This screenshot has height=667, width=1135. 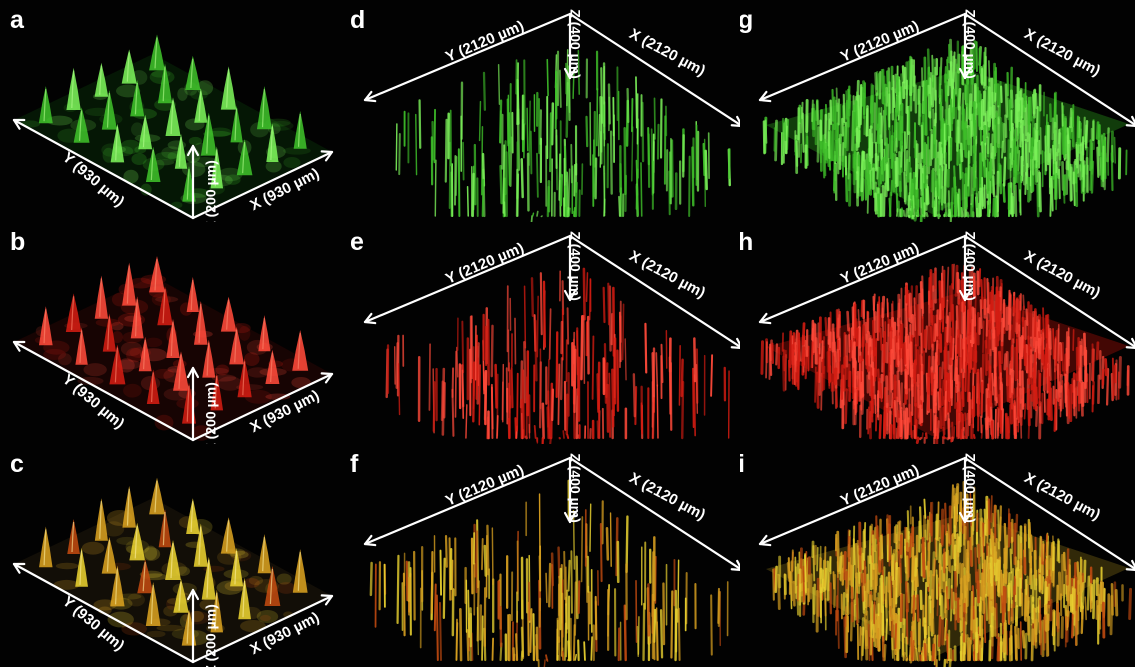 What do you see at coordinates (937, 555) in the screenshot?
I see `panel-i: Y (2120 µm) X (2120 µm) Z (400 µm) i` at bounding box center [937, 555].